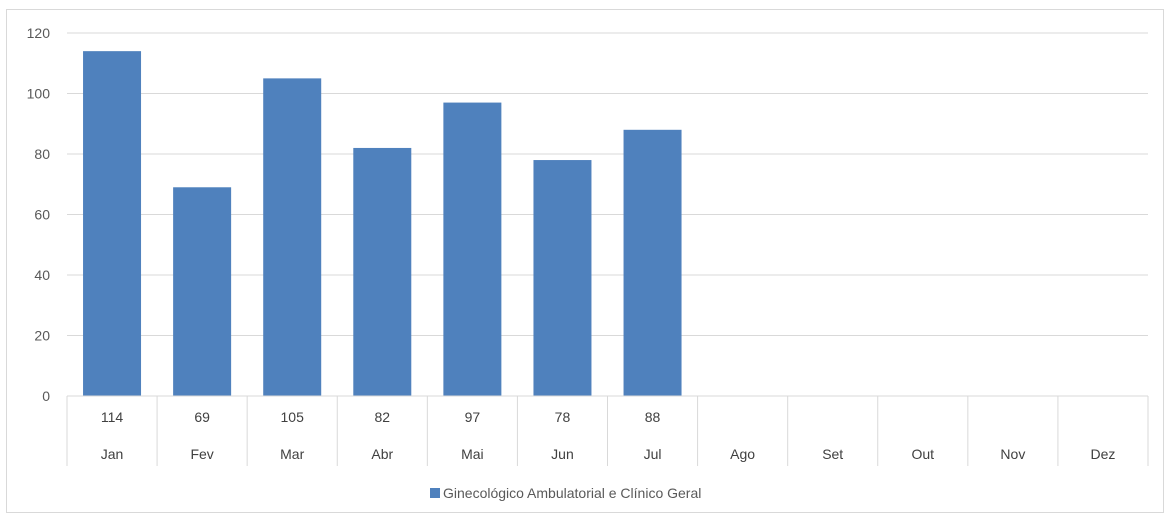 This screenshot has height=517, width=1168. Describe the element at coordinates (112, 417) in the screenshot. I see `data-label: 114` at that location.